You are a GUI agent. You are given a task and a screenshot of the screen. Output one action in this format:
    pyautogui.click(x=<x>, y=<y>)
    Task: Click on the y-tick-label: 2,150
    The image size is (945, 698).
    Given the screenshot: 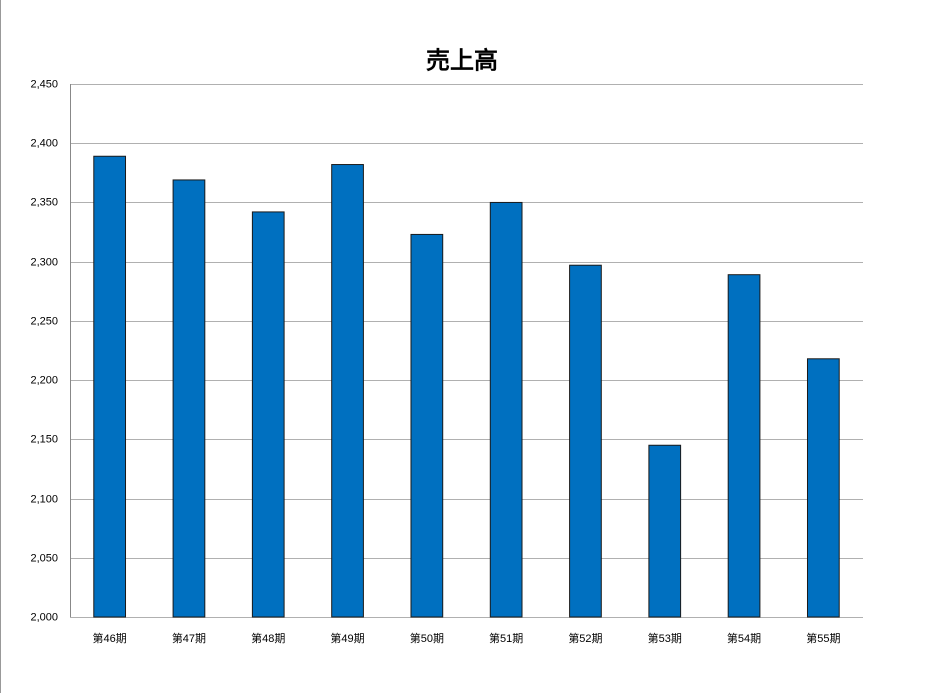 What is the action you would take?
    pyautogui.click(x=44, y=439)
    